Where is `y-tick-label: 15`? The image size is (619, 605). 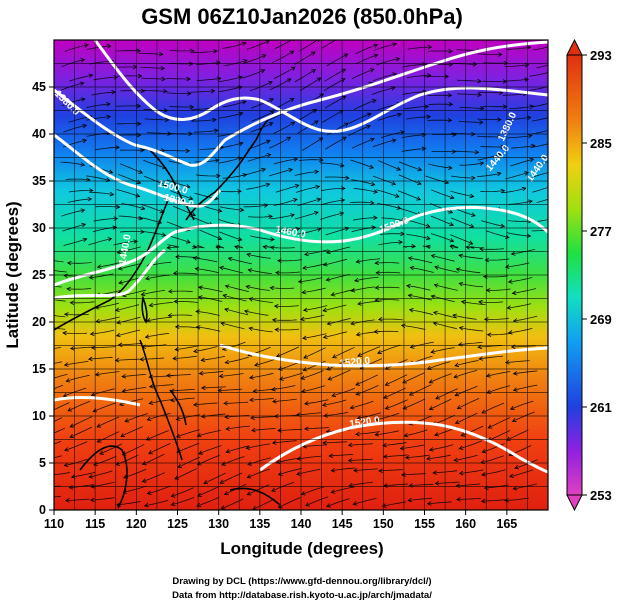
y-tick-label: 15 is located at coordinates (39, 369).